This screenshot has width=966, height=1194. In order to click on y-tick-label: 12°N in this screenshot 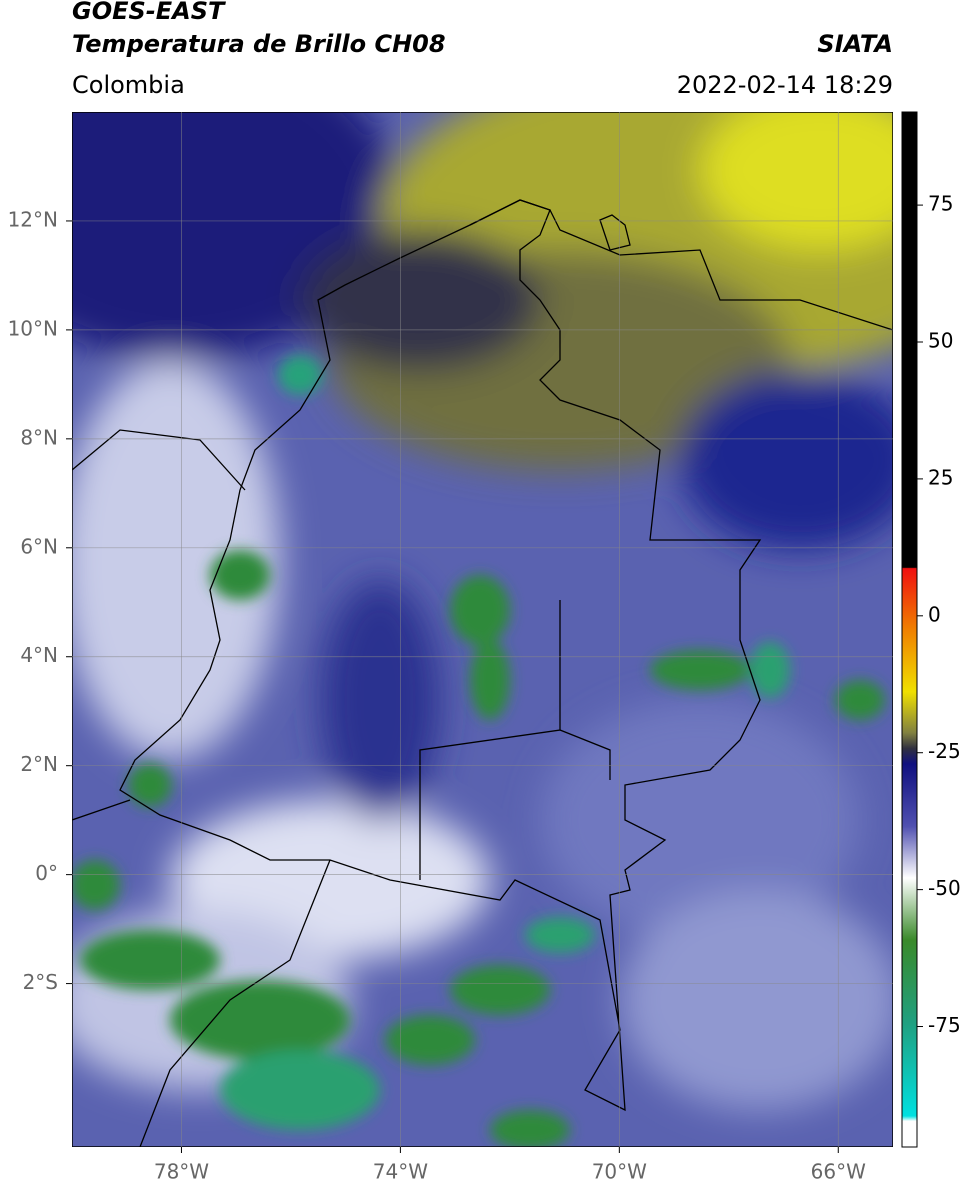, I will do `click(33, 219)`.